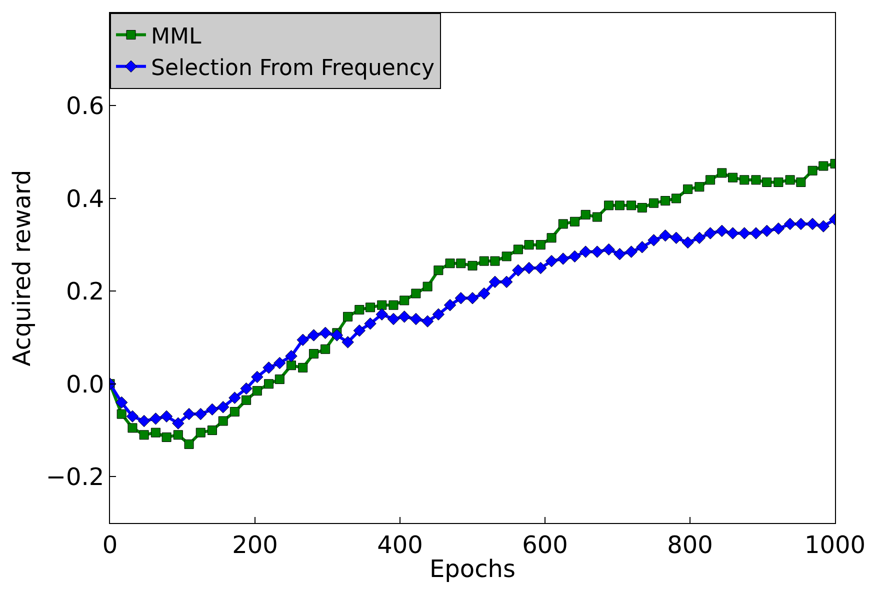 The height and width of the screenshot is (590, 878). Describe the element at coordinates (545, 544) in the screenshot. I see `x-tick-label: 600` at that location.